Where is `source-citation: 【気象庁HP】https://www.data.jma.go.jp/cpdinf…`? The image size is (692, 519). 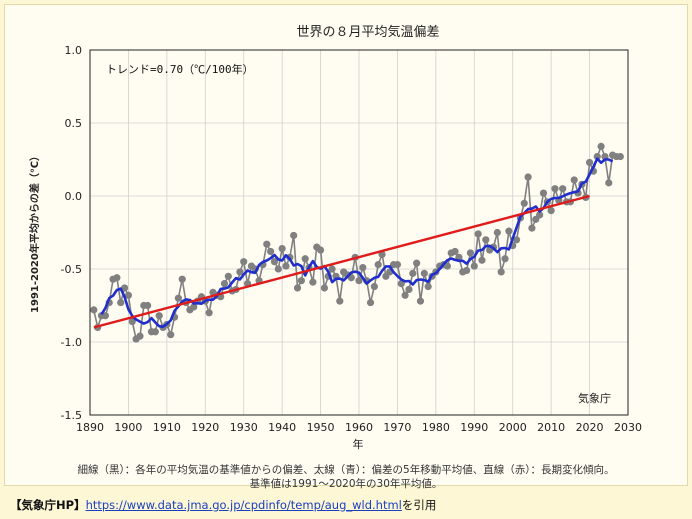 source-citation: 【気象庁HP】https://www.data.jma.go.jp/cpdinf… is located at coordinates (223, 505).